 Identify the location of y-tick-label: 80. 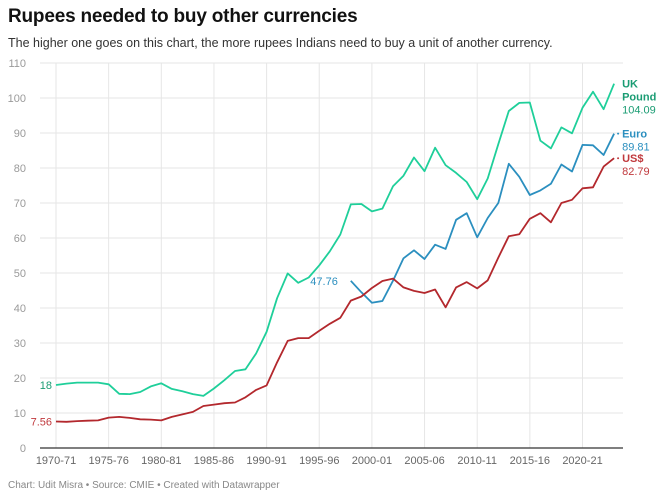
(20, 169).